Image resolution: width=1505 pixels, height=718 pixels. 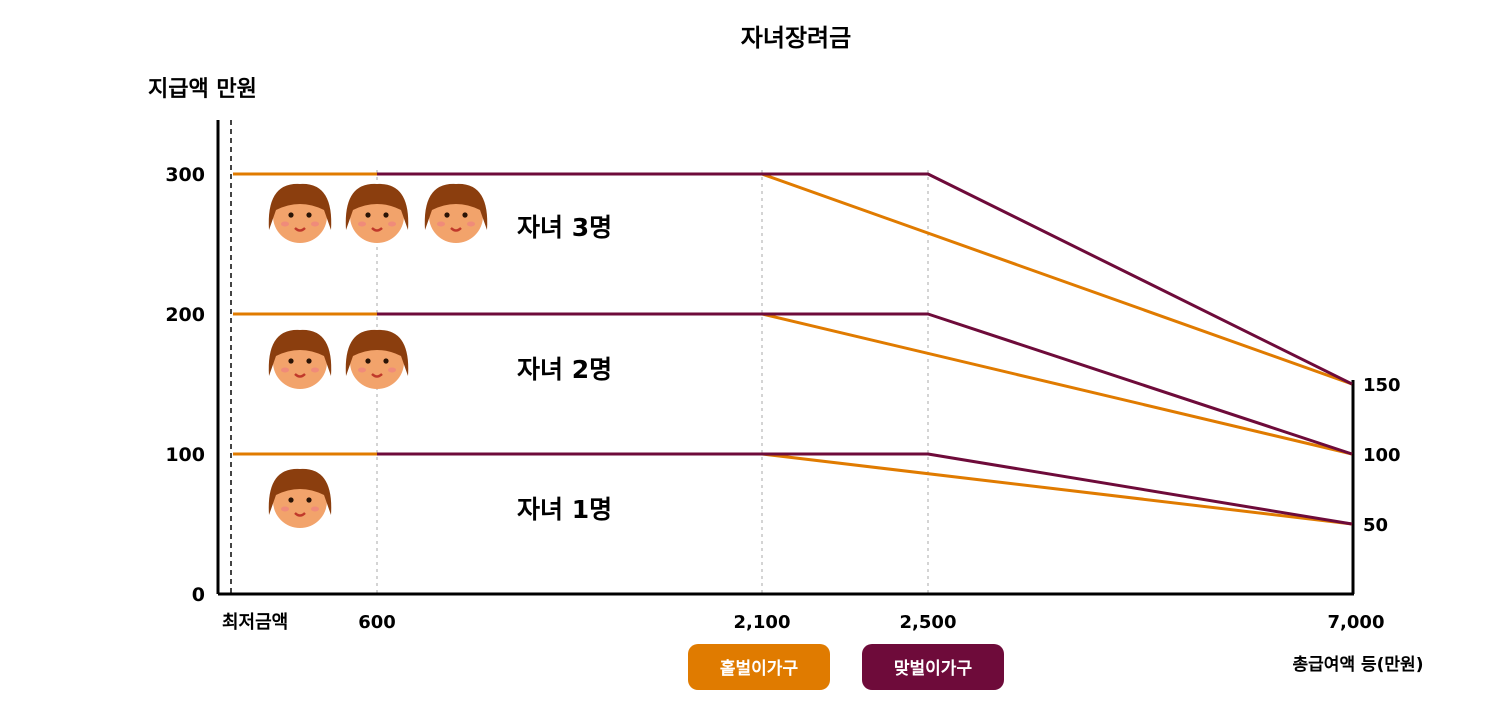 I want to click on x-tick-label: 최저금액, so click(x=255, y=622).